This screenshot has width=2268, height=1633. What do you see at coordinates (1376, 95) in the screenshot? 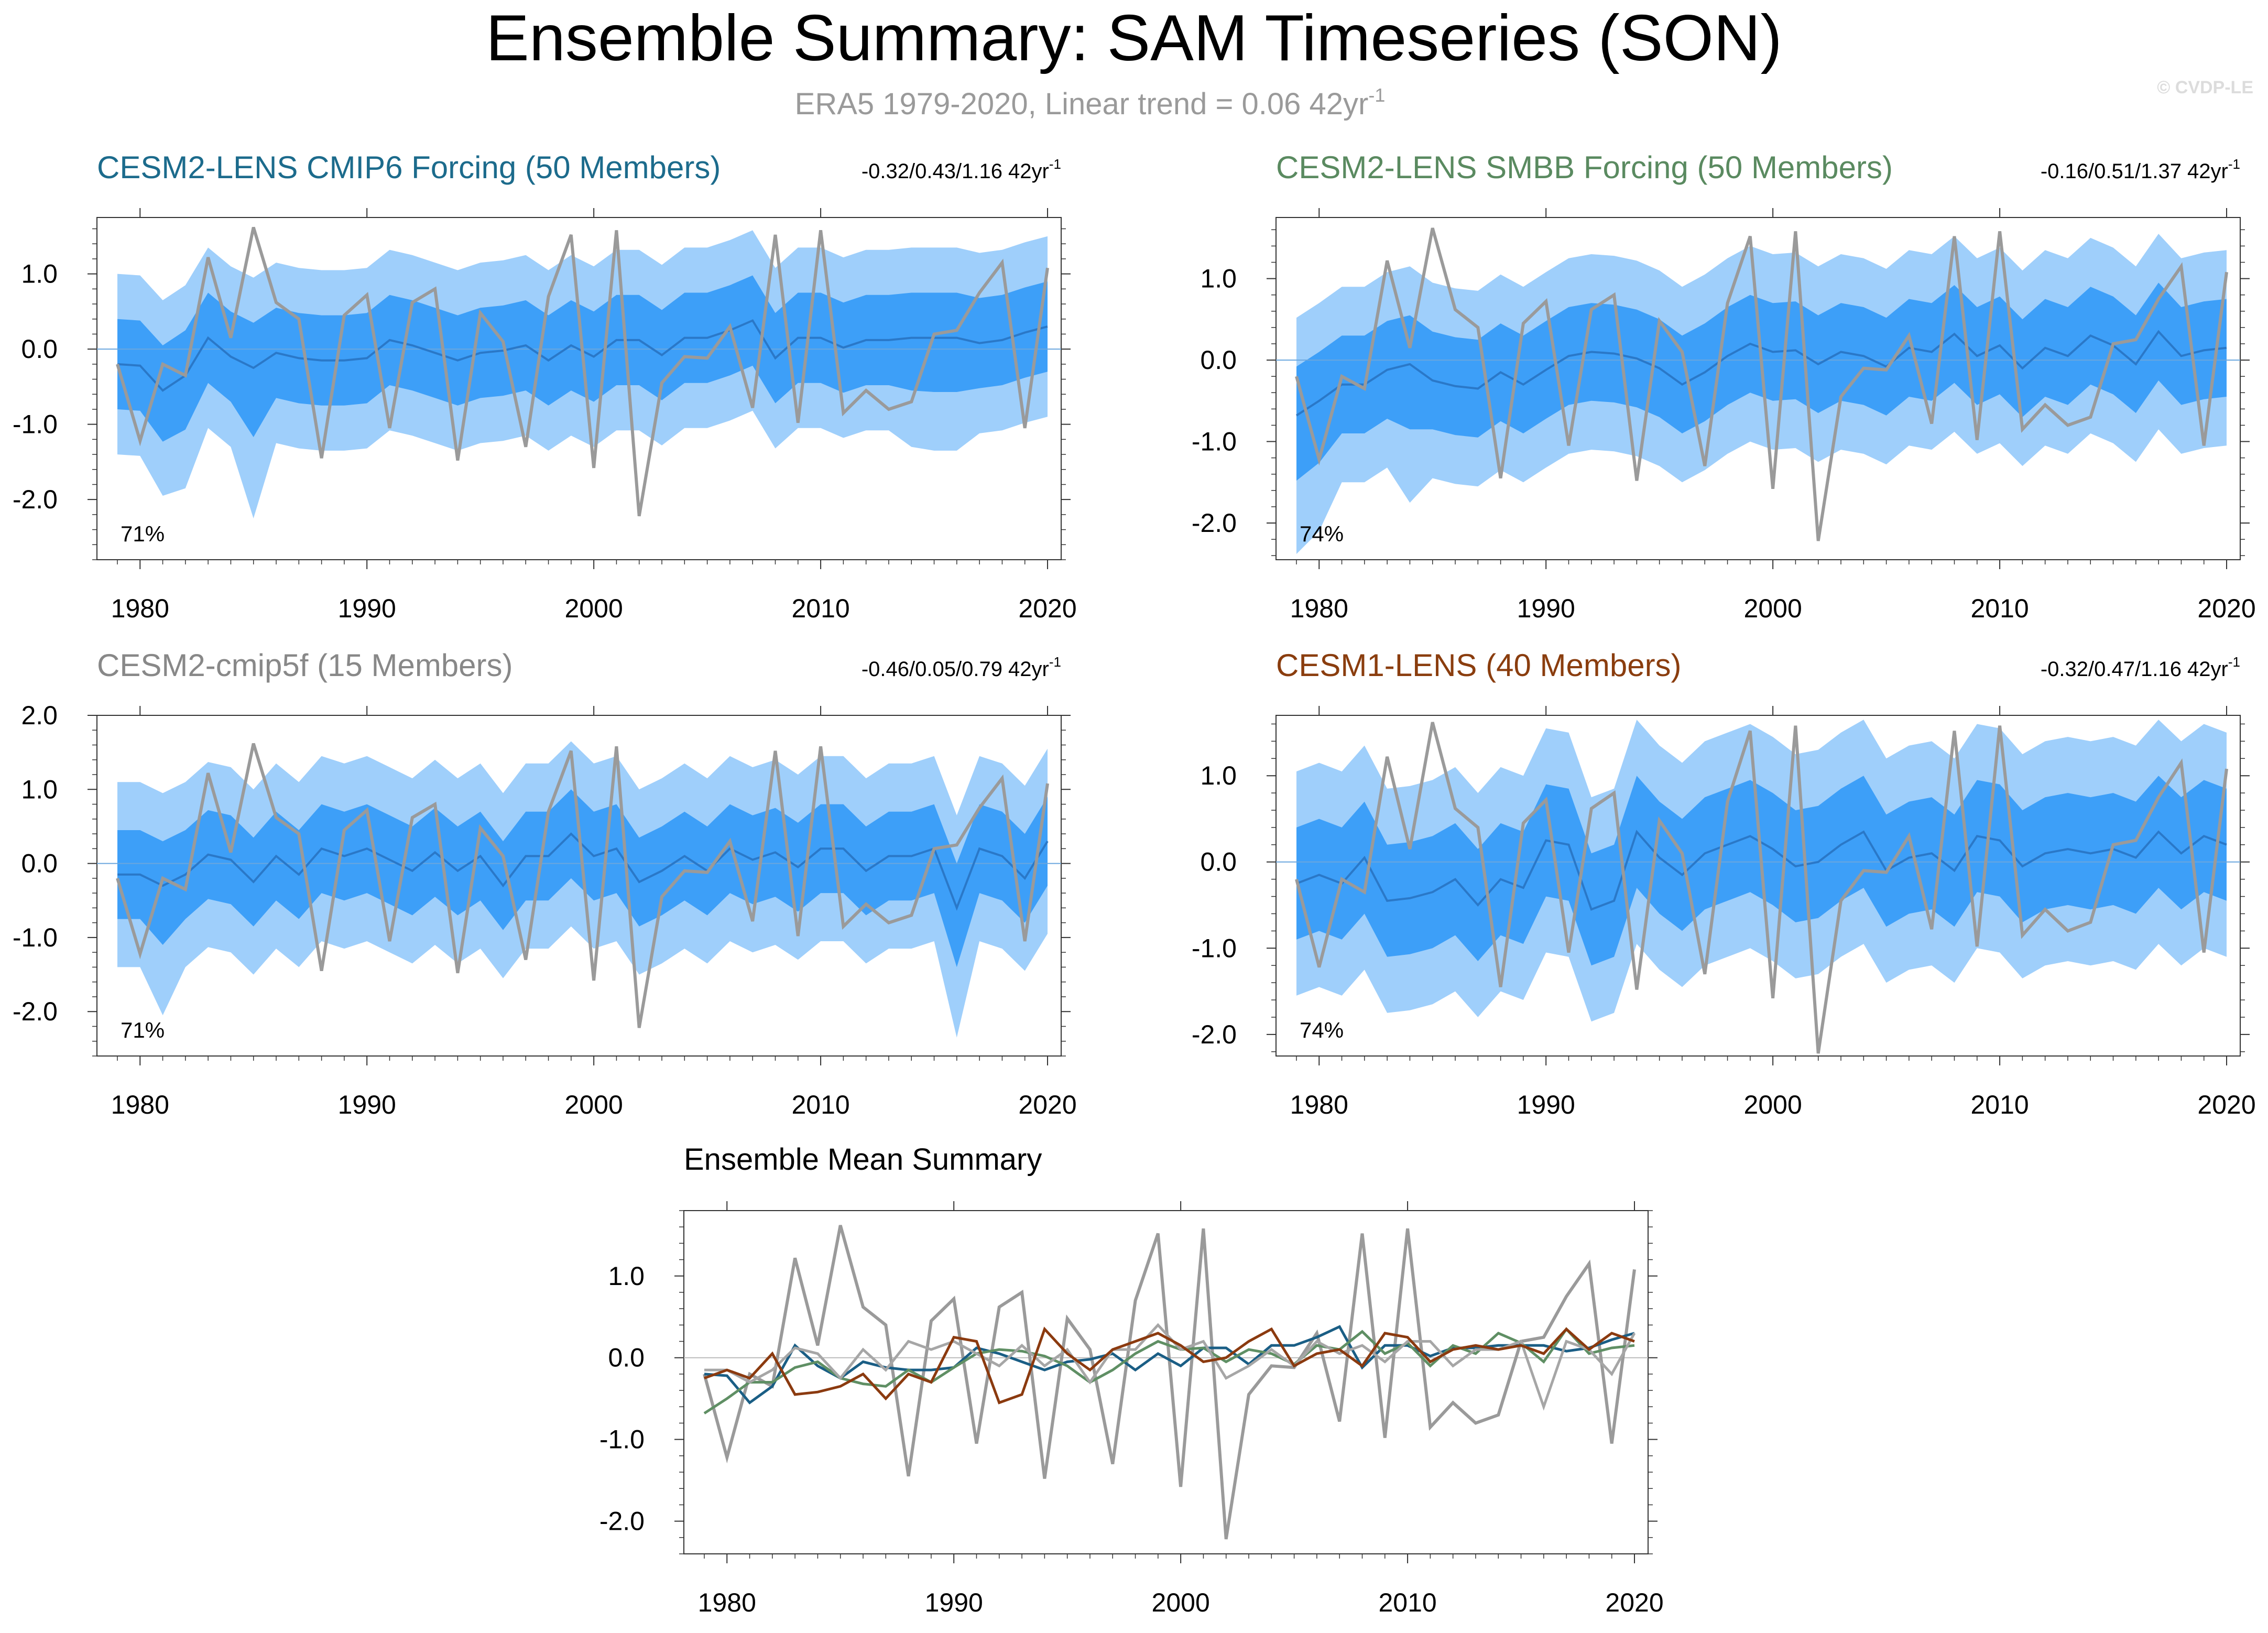
I see `subtitle-sup: -1` at bounding box center [1376, 95].